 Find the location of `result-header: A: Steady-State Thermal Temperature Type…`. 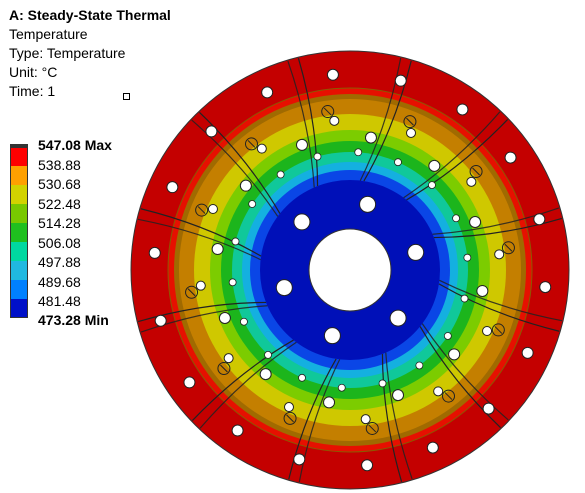

result-header: A: Steady-State Thermal Temperature Type… is located at coordinates (90, 53).